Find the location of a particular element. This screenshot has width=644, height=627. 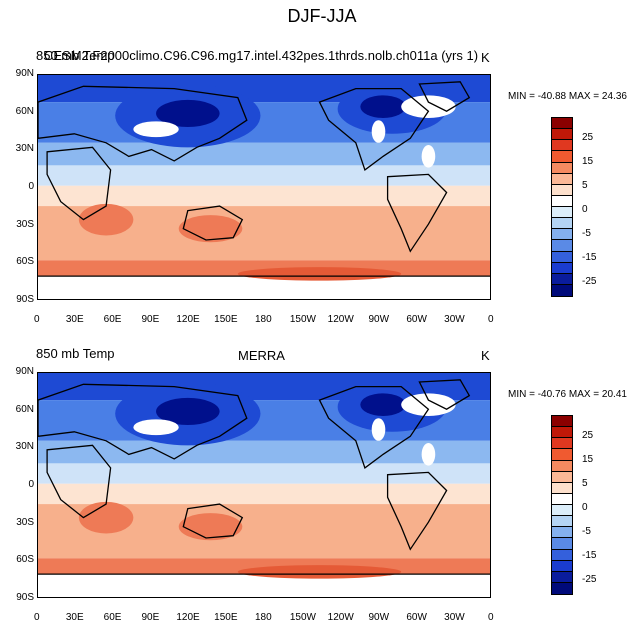

colorbar is located at coordinates (562, 207).